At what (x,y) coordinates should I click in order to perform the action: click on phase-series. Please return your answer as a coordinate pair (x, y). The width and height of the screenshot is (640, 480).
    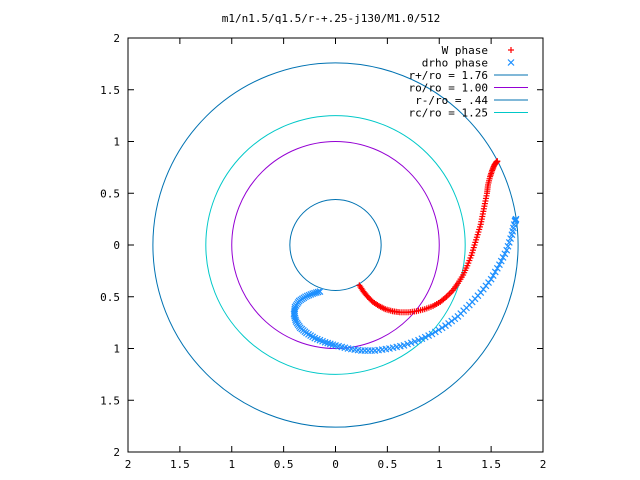
    Looking at the image, I should click on (405, 256).